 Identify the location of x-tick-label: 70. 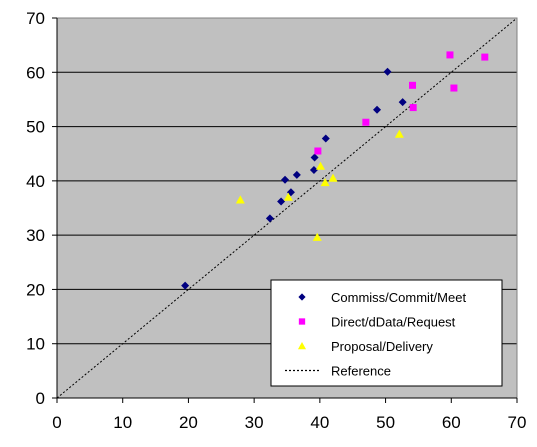
(517, 422).